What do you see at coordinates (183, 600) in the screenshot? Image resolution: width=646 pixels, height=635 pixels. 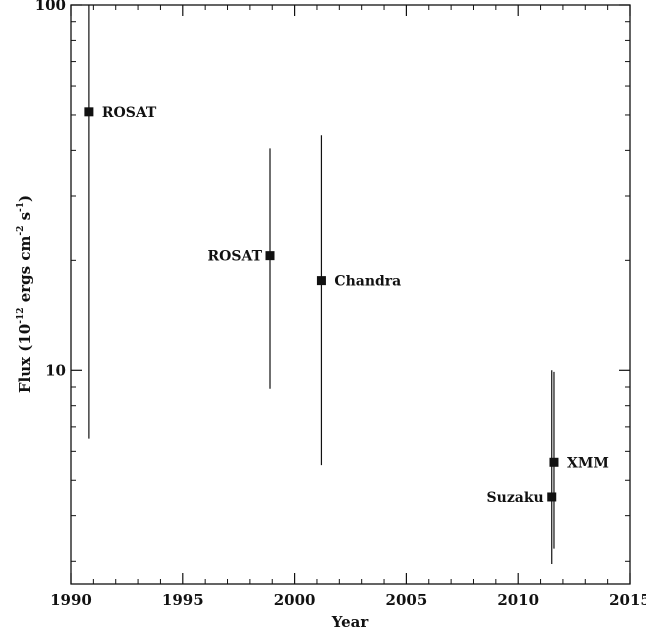 I see `x-tick-label: 1995` at bounding box center [183, 600].